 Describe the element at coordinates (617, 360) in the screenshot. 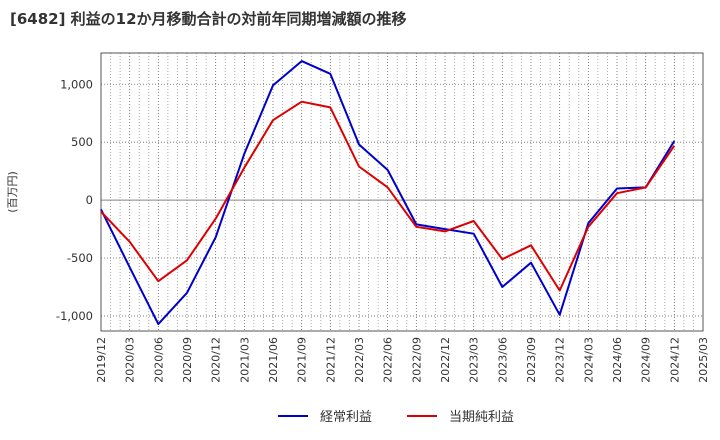

I see `x-tick-label: 2024/06` at that location.